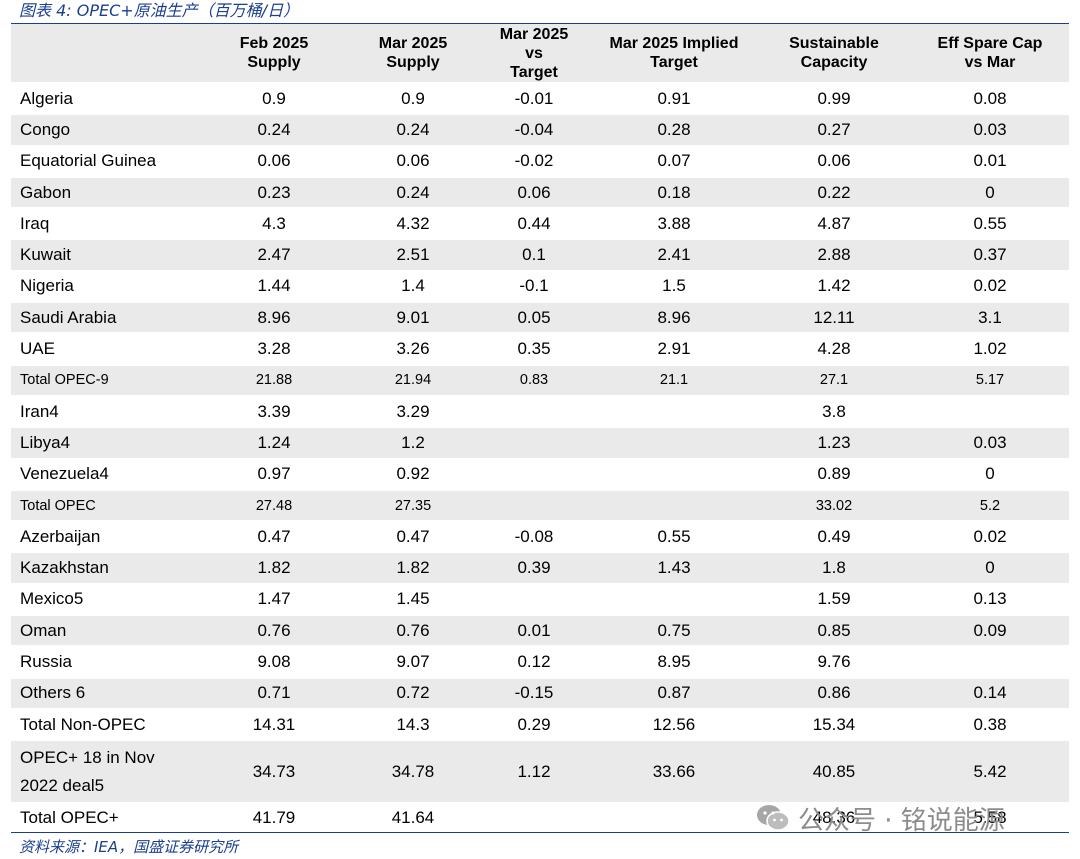 Image resolution: width=1080 pixels, height=859 pixels. What do you see at coordinates (990, 506) in the screenshot?
I see `table-cell: 5.2` at bounding box center [990, 506].